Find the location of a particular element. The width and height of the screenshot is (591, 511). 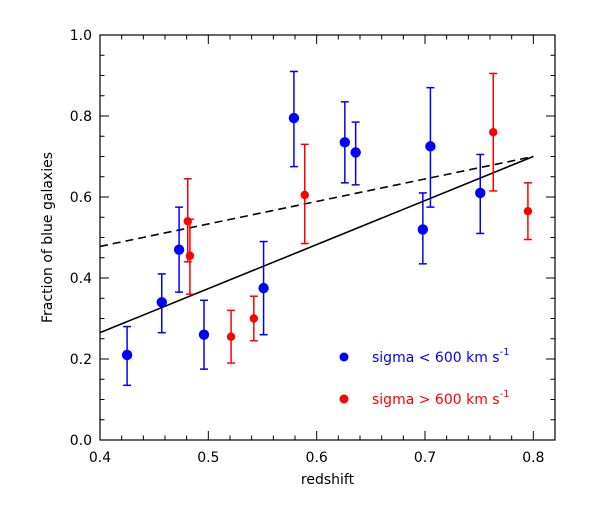

y-tick-label: 0.4 is located at coordinates (81, 279).